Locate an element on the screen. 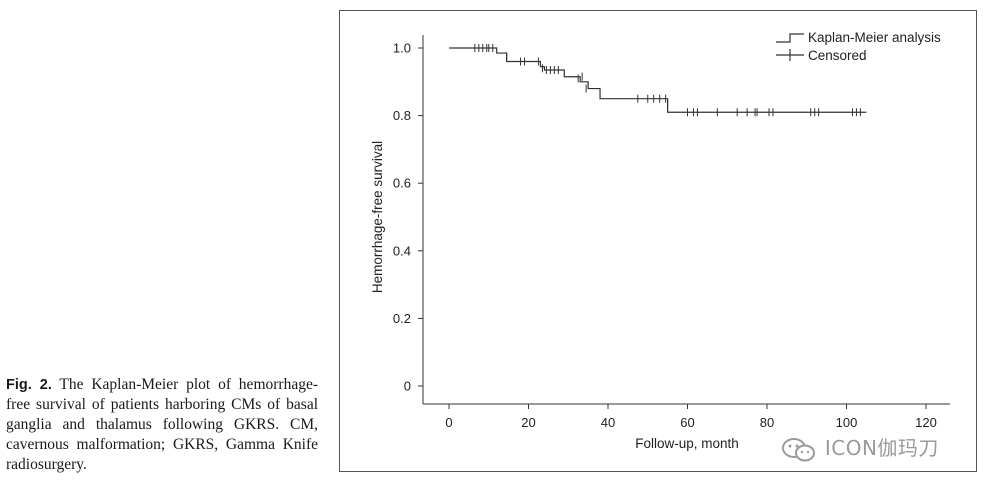 This screenshot has height=488, width=986. watermark: ICON伽玛刀 is located at coordinates (859, 447).